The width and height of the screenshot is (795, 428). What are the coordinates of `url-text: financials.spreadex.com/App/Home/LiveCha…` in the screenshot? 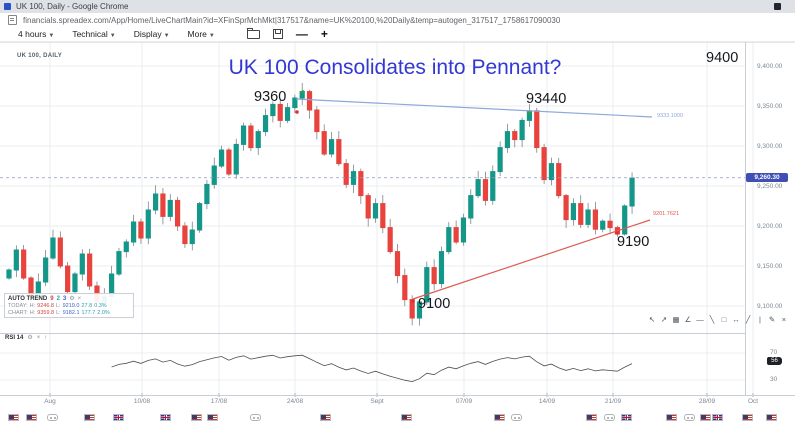 It's located at (292, 20).